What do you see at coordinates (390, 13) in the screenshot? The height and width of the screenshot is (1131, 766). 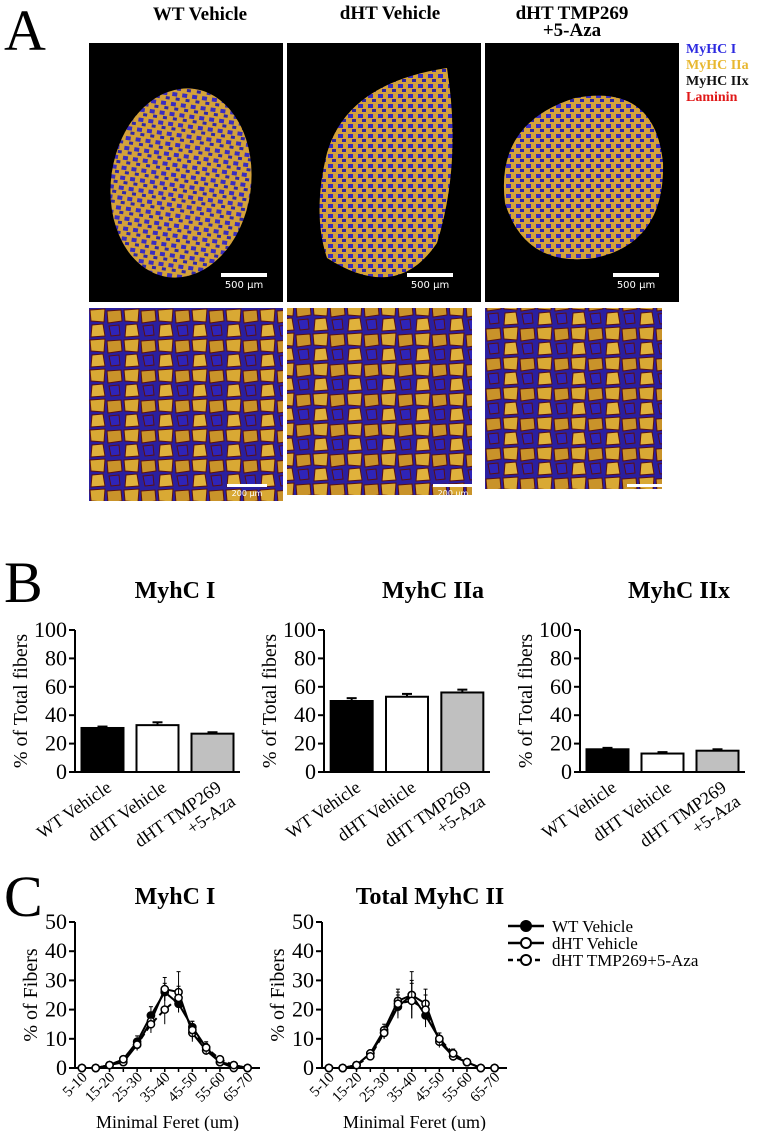 I see `column-title-dht-vehicle: dHT Vehicle` at bounding box center [390, 13].